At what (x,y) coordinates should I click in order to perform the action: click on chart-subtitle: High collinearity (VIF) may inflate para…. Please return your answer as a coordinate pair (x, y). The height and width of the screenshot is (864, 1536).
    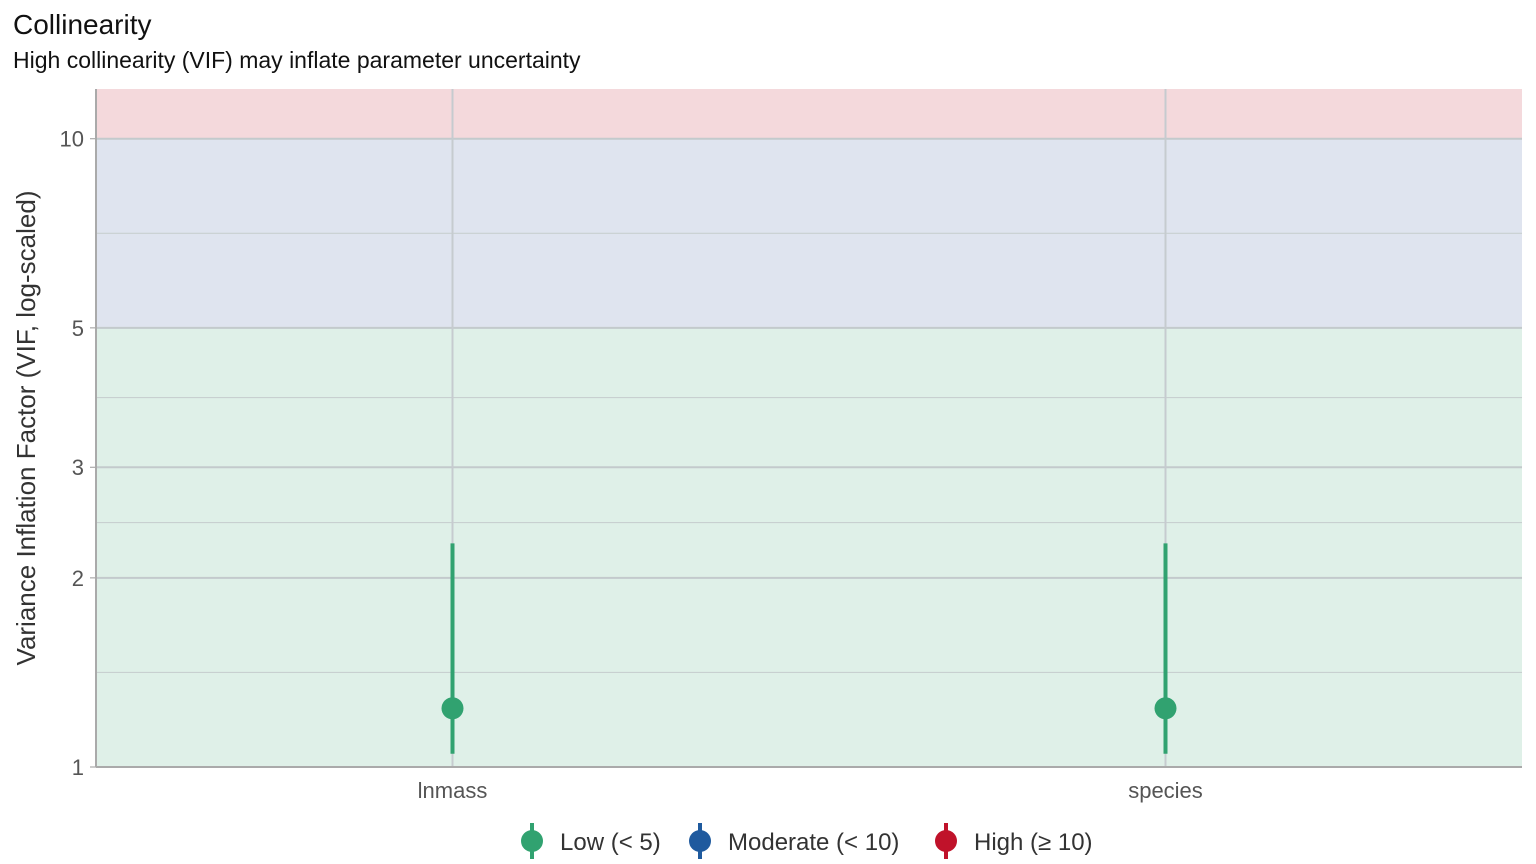
    Looking at the image, I should click on (297, 60).